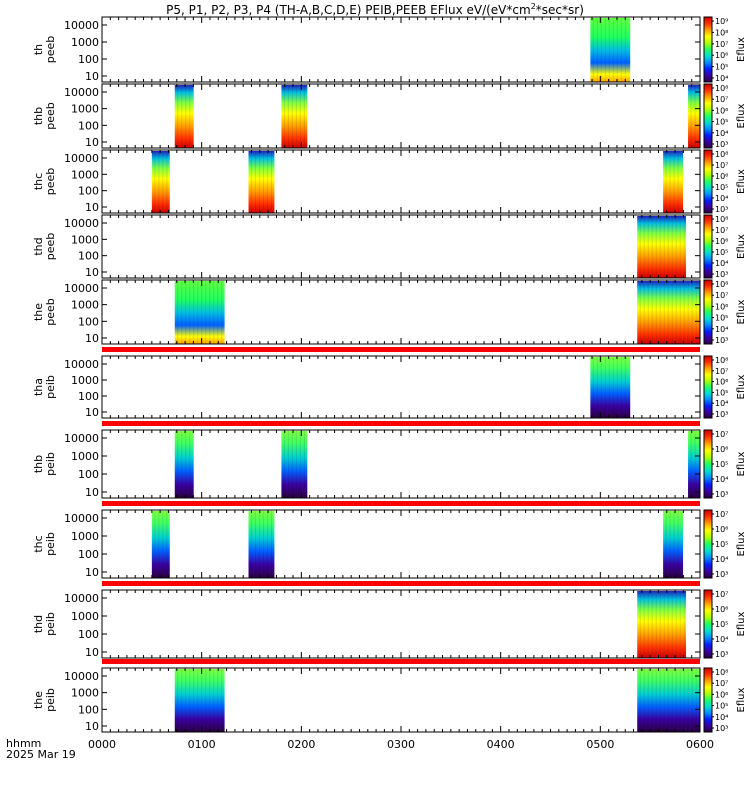 The height and width of the screenshot is (800, 750). Describe the element at coordinates (401, 246) in the screenshot. I see `panel-frame` at that location.